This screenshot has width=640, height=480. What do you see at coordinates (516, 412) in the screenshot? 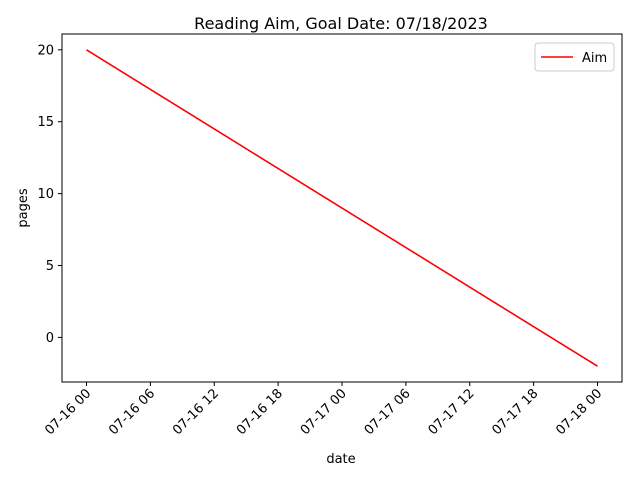
I see `x-tick-label: 07-17 18` at bounding box center [516, 412].